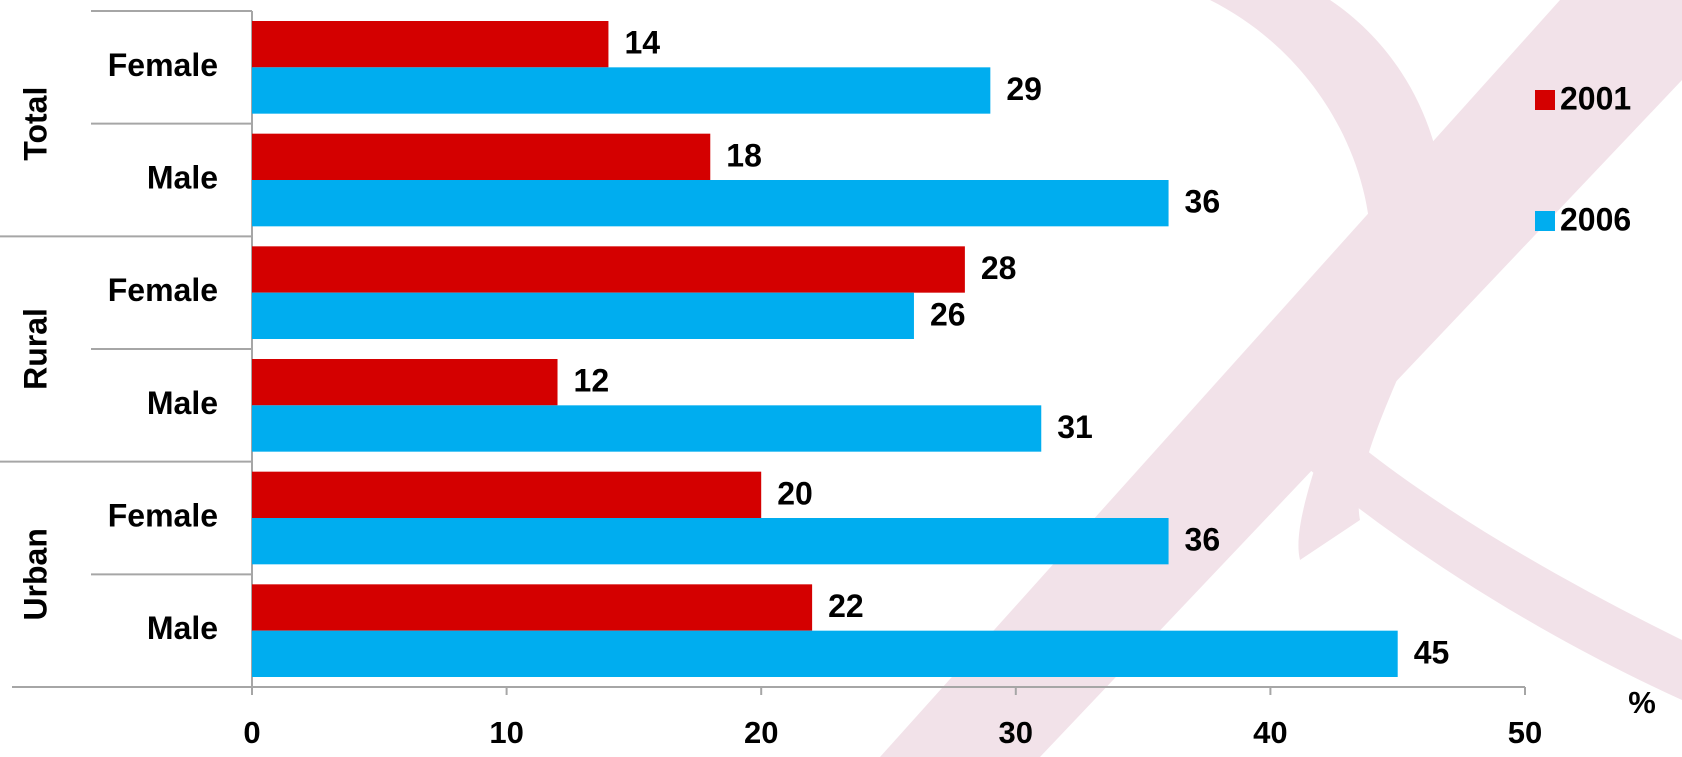  Describe the element at coordinates (506, 732) in the screenshot. I see `x-tick-label: 10` at that location.